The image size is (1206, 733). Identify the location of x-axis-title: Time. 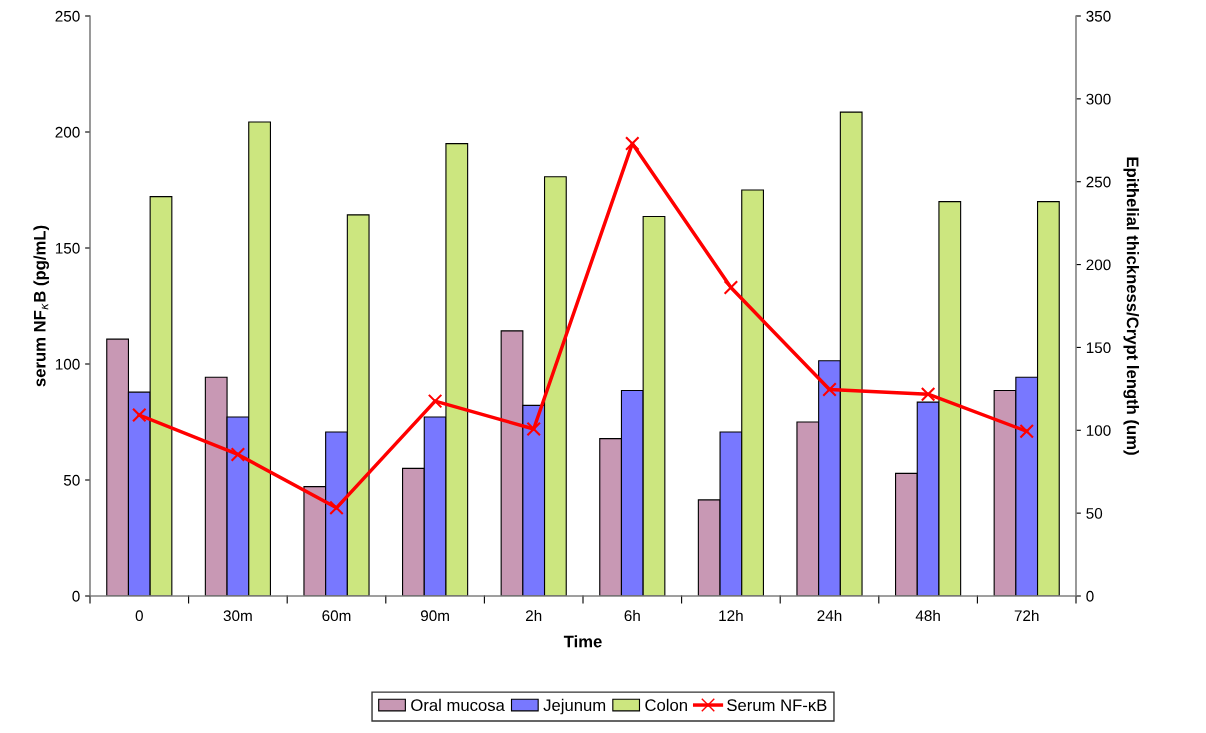
(582, 641).